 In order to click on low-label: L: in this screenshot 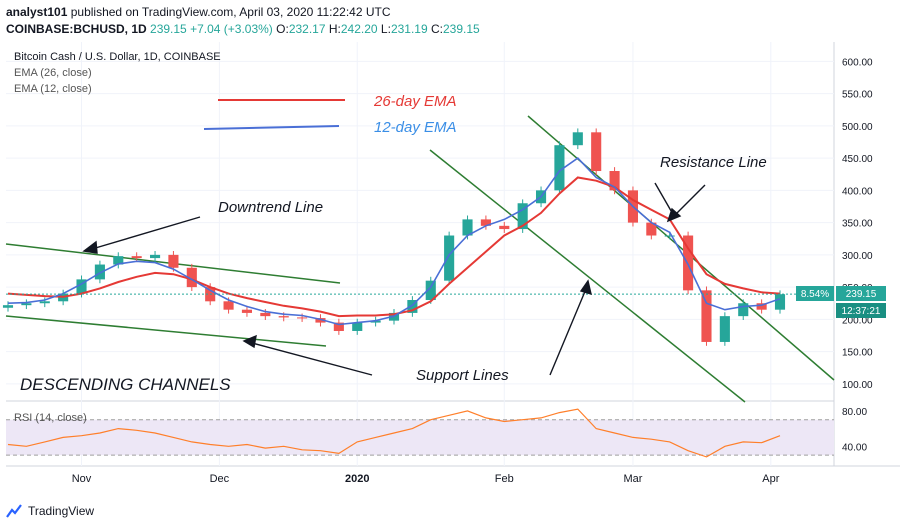, I will do `click(385, 29)`.